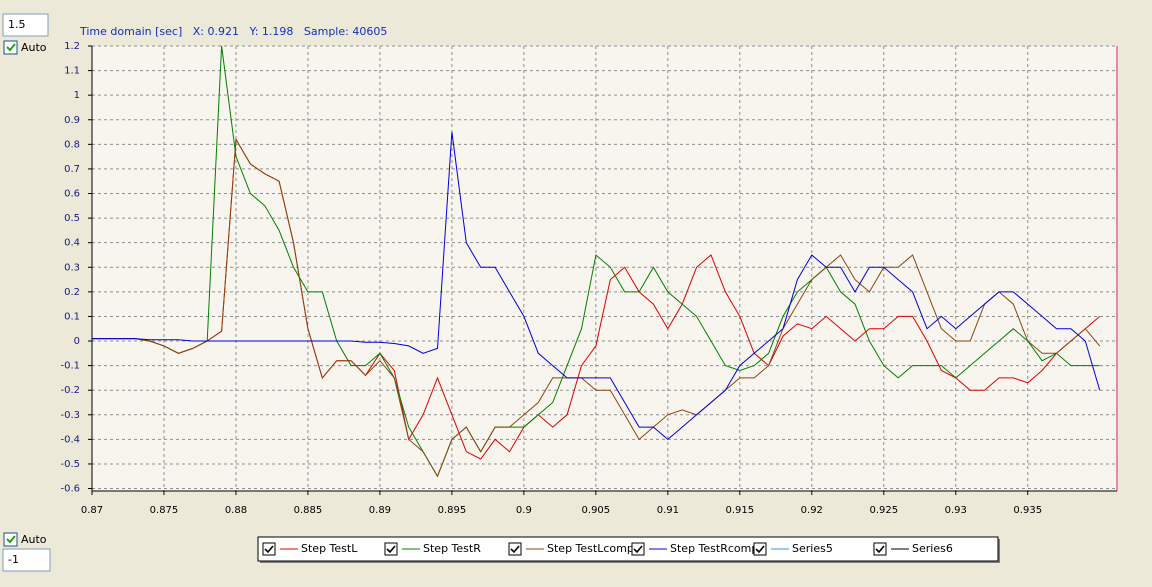 This screenshot has height=587, width=1152. I want to click on y-tick-label: 1.1, so click(72, 71).